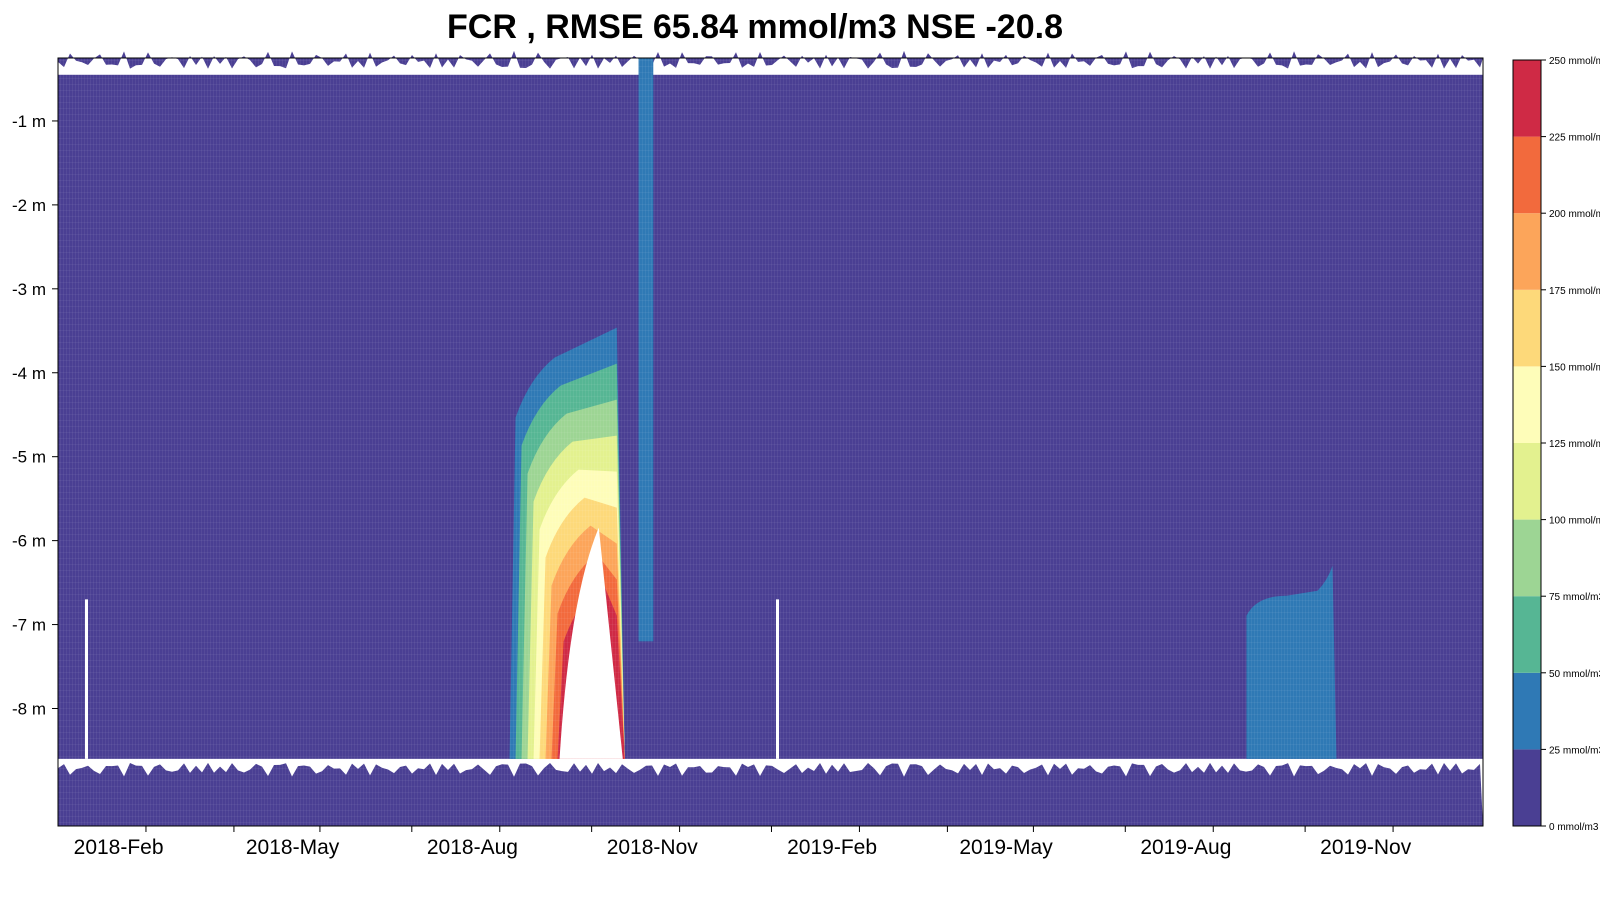  What do you see at coordinates (832, 847) in the screenshot?
I see `x-tick-label: 2019-Feb` at bounding box center [832, 847].